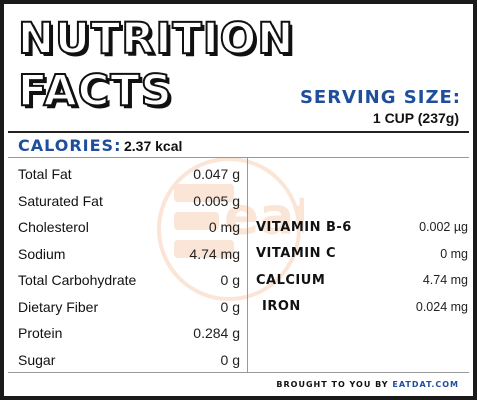 The image size is (477, 400). Describe the element at coordinates (129, 307) in the screenshot. I see `nutrient-row: Dietary Fiber 0 g` at that location.